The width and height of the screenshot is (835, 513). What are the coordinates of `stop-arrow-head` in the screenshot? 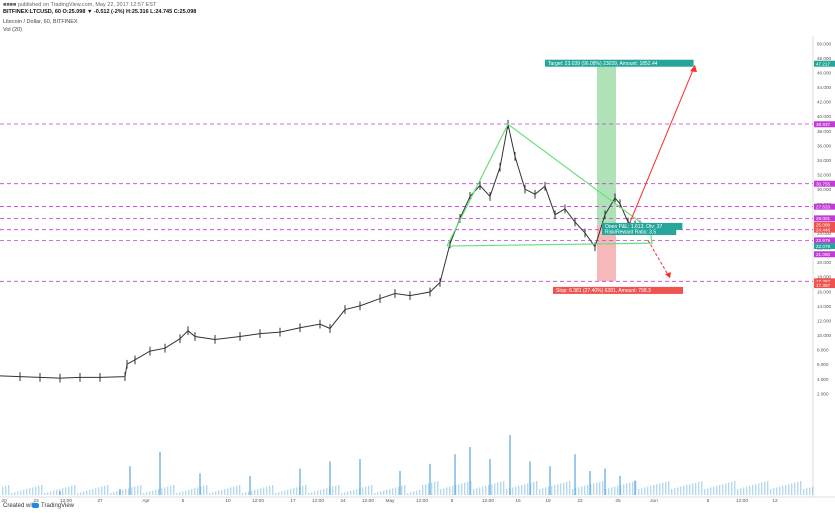 It's located at (668, 275).